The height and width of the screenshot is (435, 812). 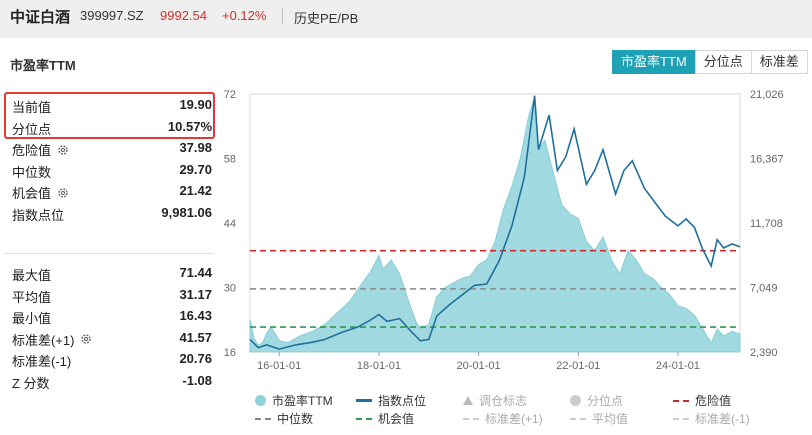 What do you see at coordinates (32, 107) in the screenshot?
I see `stat-label: 当前值` at bounding box center [32, 107].